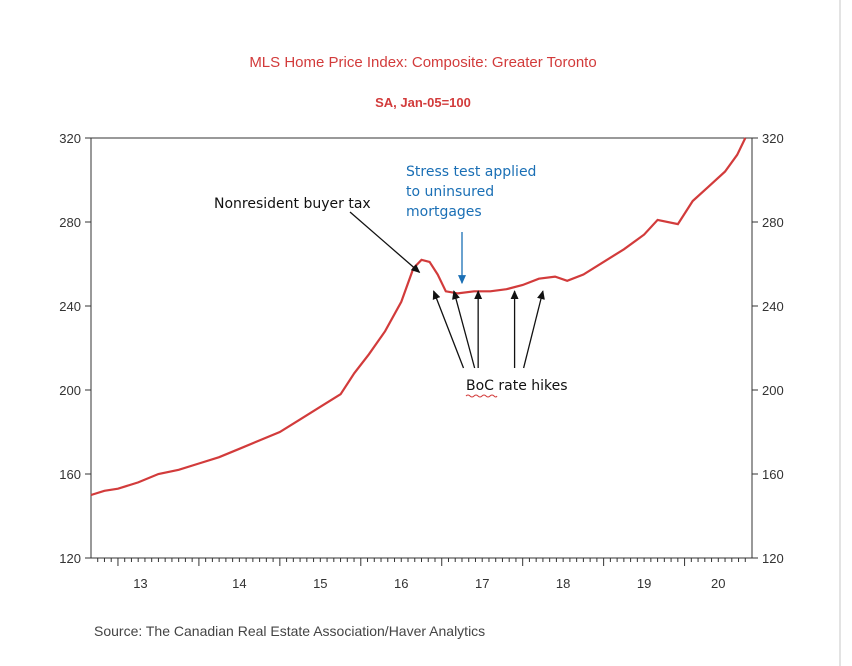 The height and width of the screenshot is (666, 852). I want to click on y-tick-label-left: 160, so click(70, 474).